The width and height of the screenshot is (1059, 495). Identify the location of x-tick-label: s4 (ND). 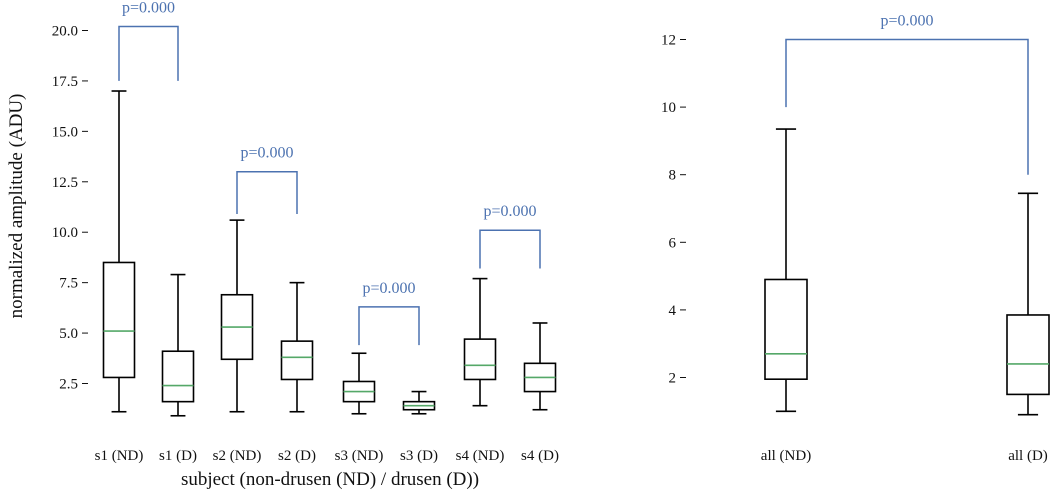
(480, 456).